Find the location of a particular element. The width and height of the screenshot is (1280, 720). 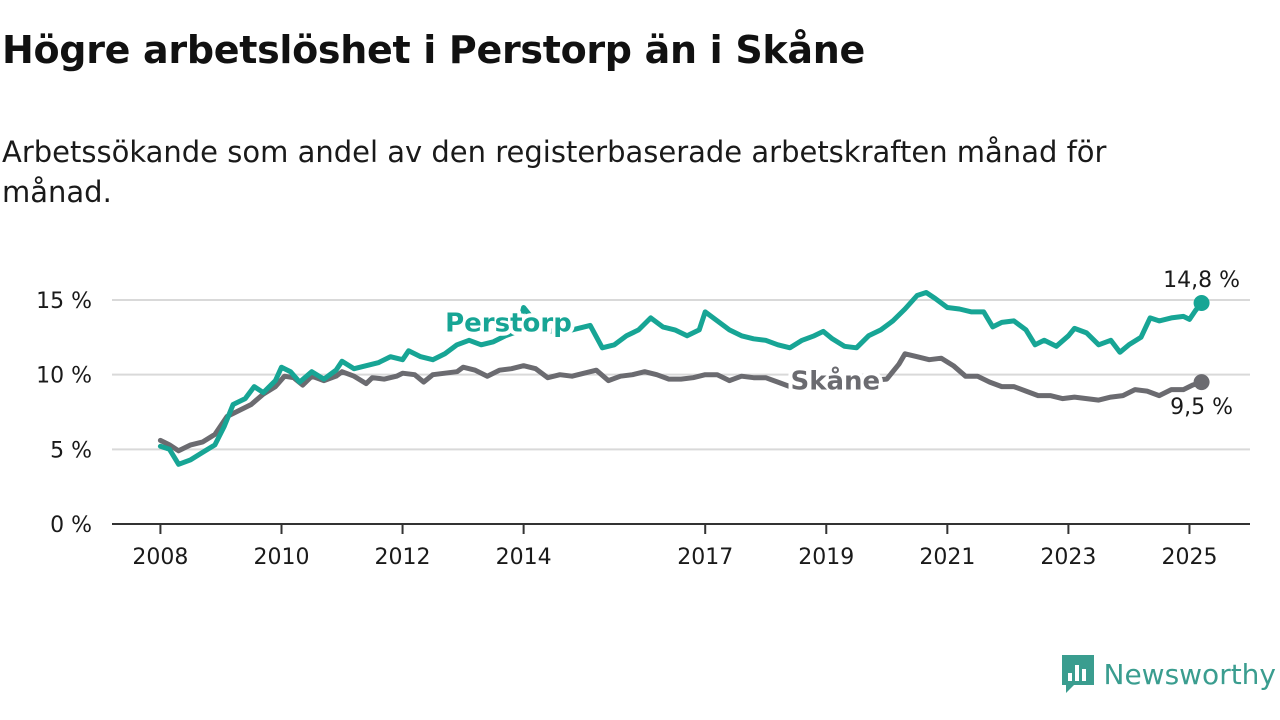

x-tick-label: 2021 is located at coordinates (947, 557).